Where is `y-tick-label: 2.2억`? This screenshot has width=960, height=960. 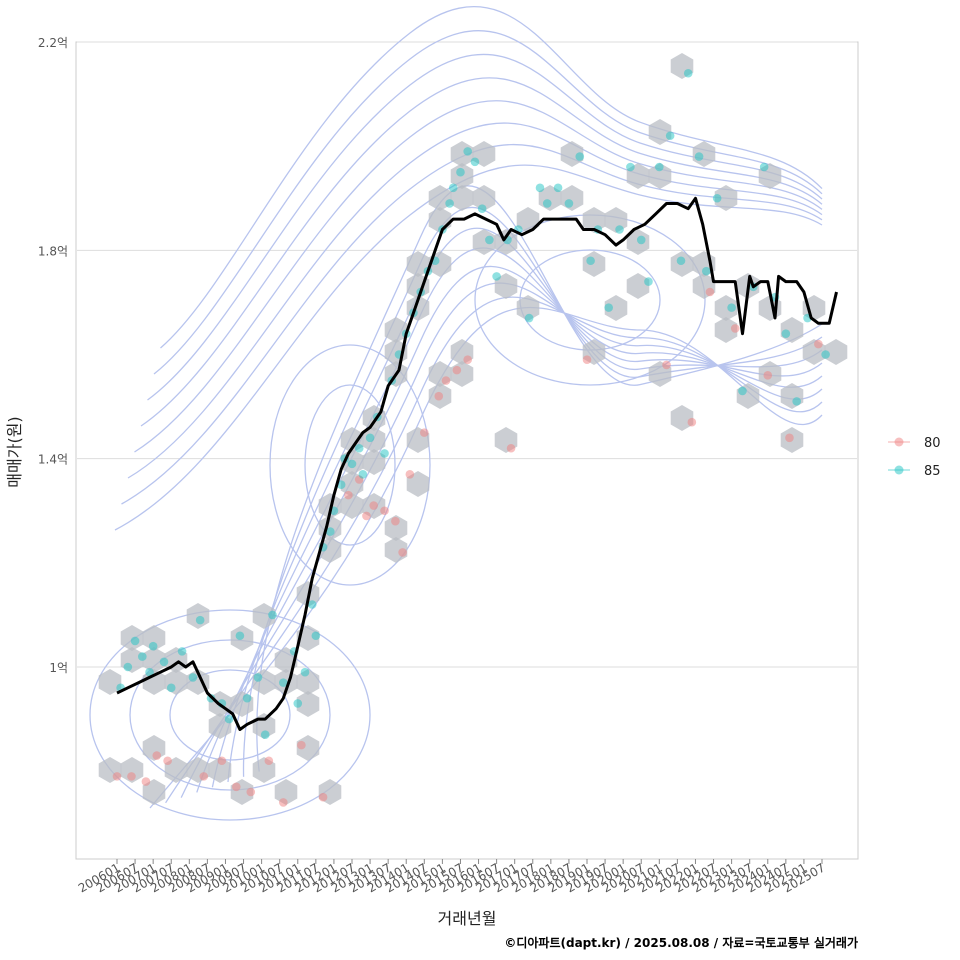 y-tick-label: 2.2억 is located at coordinates (53, 43).